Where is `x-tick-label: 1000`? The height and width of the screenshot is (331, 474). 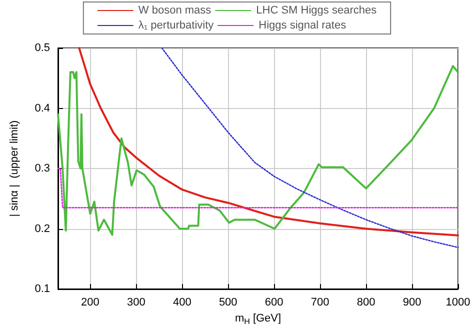
x-tick-label: 1000 is located at coordinates (458, 302).